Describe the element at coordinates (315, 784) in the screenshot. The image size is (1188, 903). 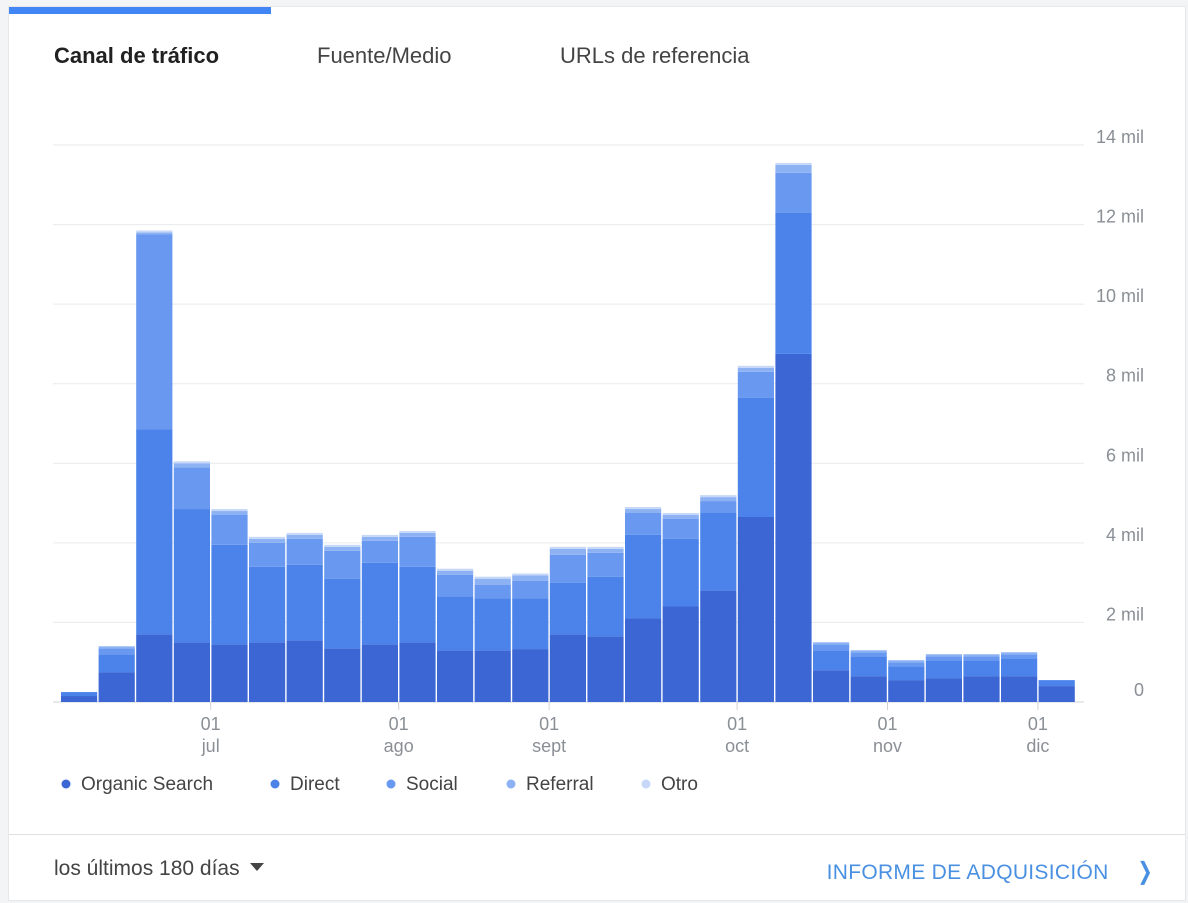
I see `legend-label: Direct` at that location.